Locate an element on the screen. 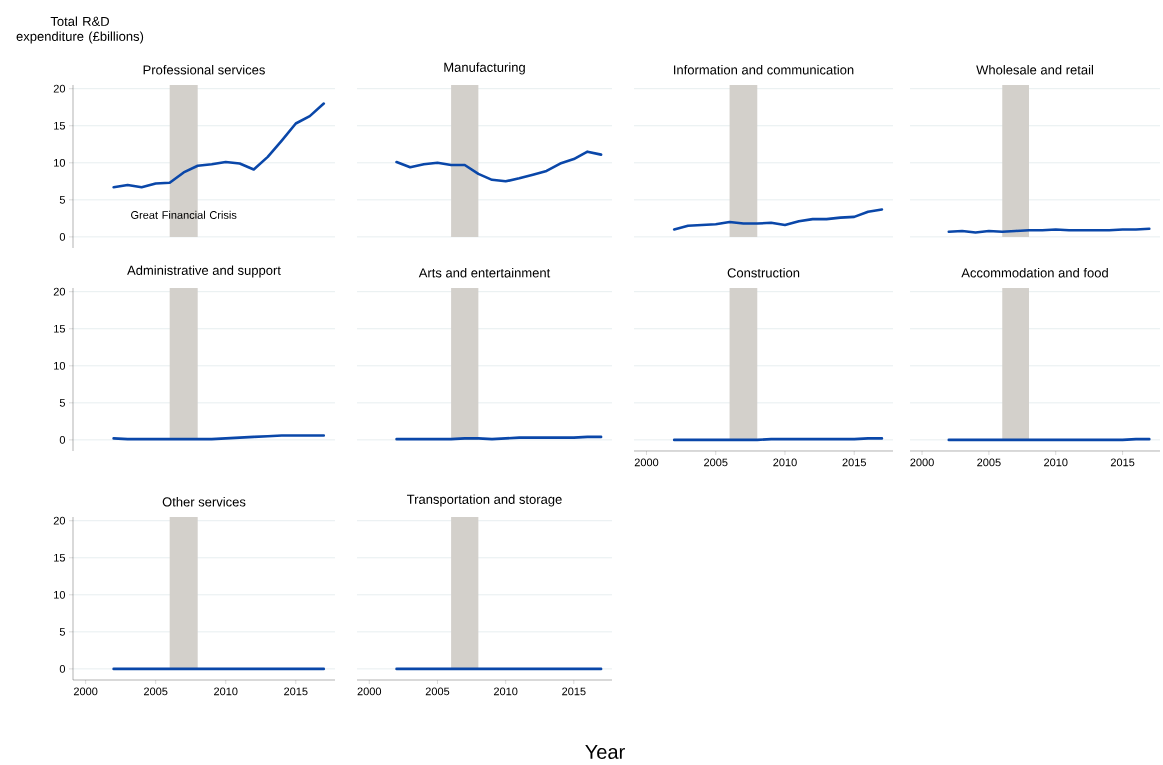  annotation: Great Financial Crisis is located at coordinates (184, 214).